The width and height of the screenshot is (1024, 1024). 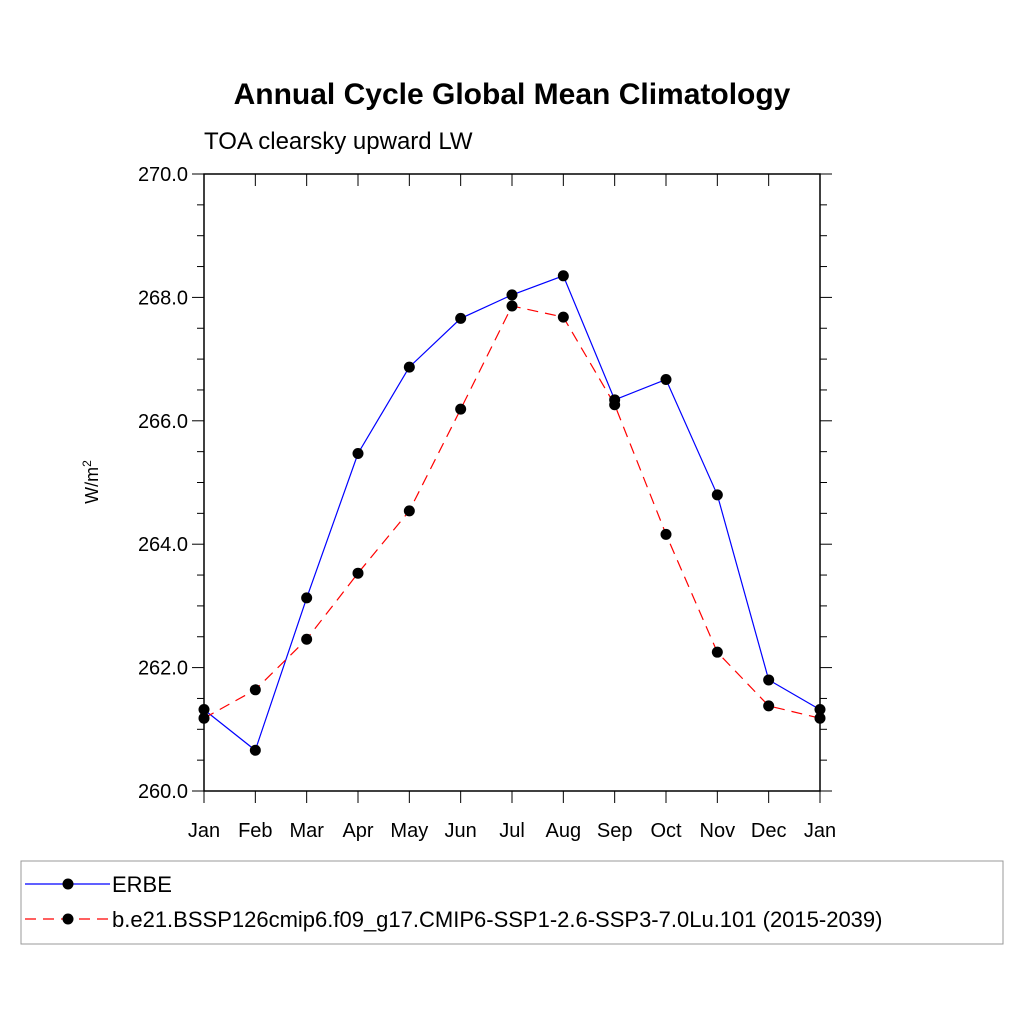 I want to click on y-tick-label: 266.0, so click(x=163, y=422).